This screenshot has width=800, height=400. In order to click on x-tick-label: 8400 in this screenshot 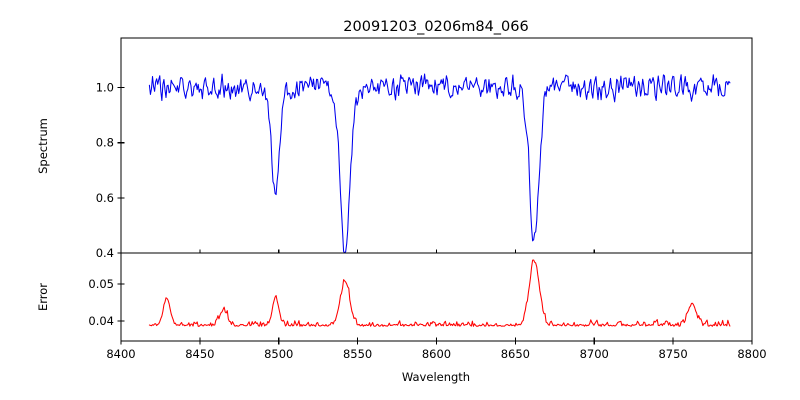, I will do `click(120, 354)`.